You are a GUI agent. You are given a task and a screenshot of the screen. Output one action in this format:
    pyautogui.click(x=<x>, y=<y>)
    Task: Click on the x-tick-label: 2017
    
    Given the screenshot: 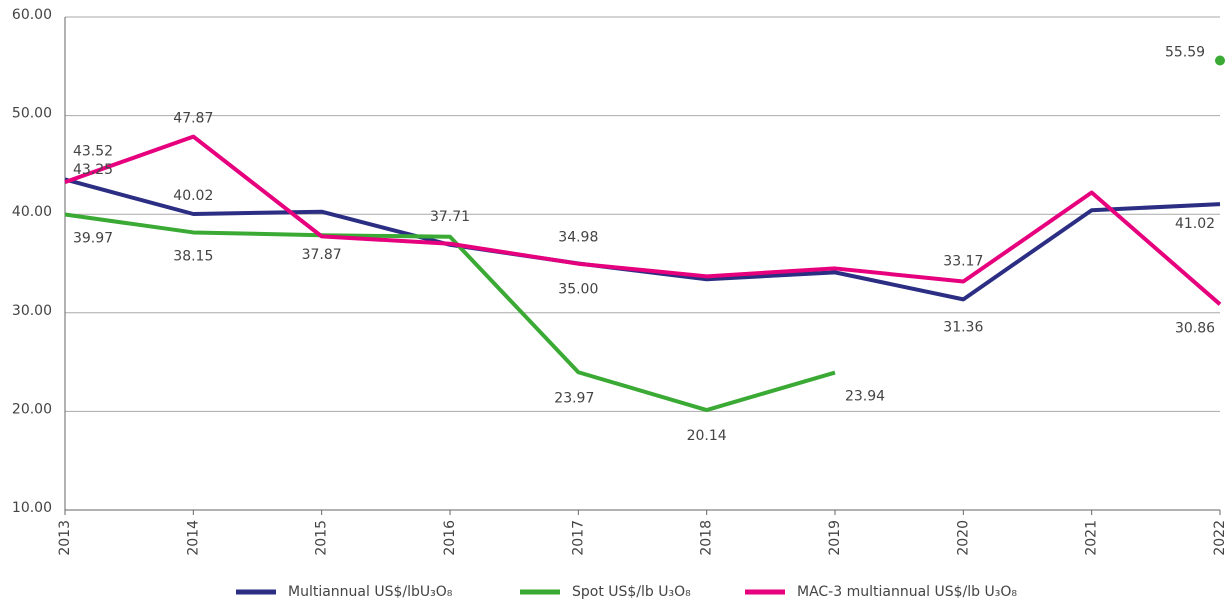 What is the action you would take?
    pyautogui.click(x=578, y=538)
    